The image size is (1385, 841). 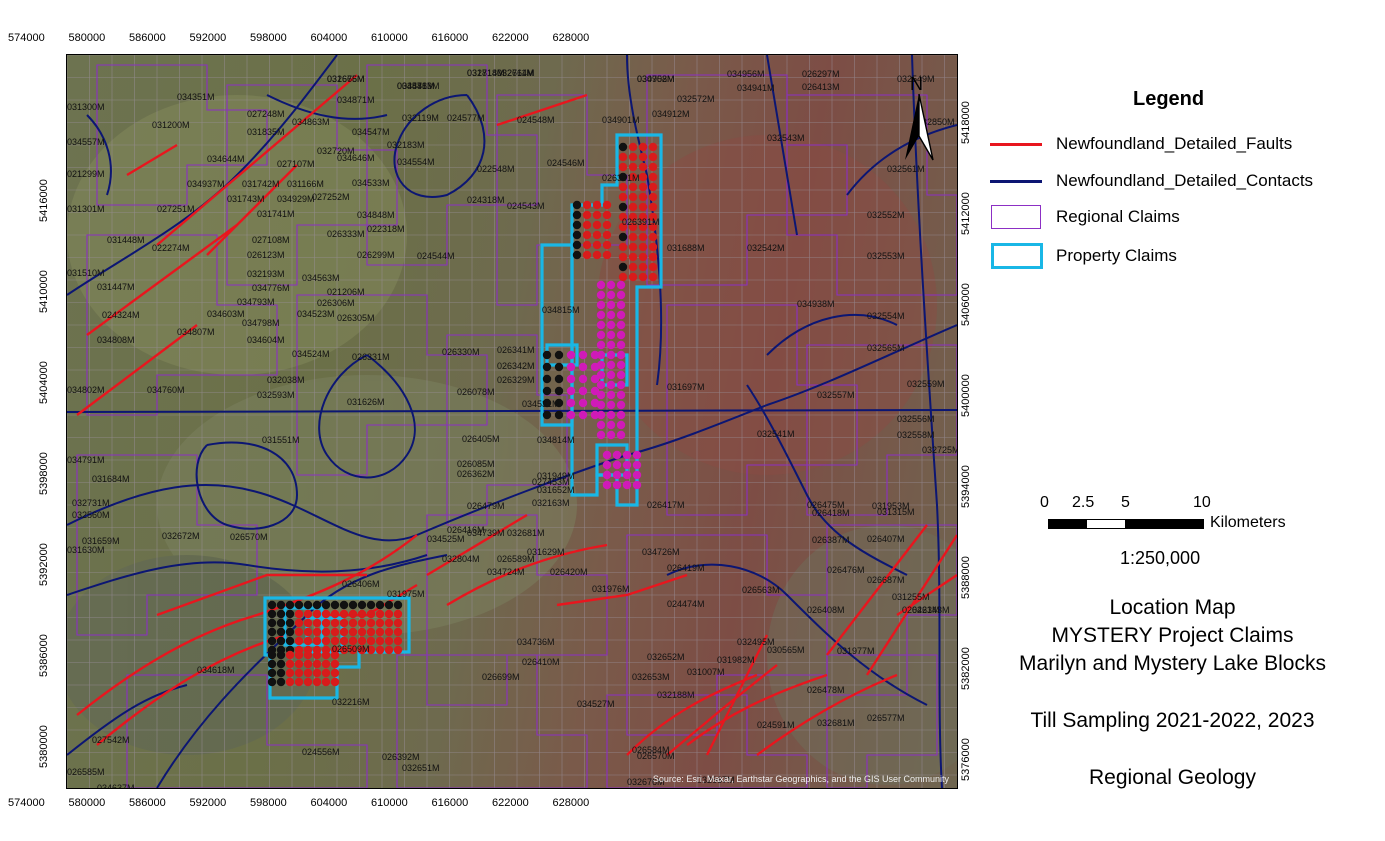 What do you see at coordinates (421, 768) in the screenshot?
I see `claim-label: 032651M` at bounding box center [421, 768].